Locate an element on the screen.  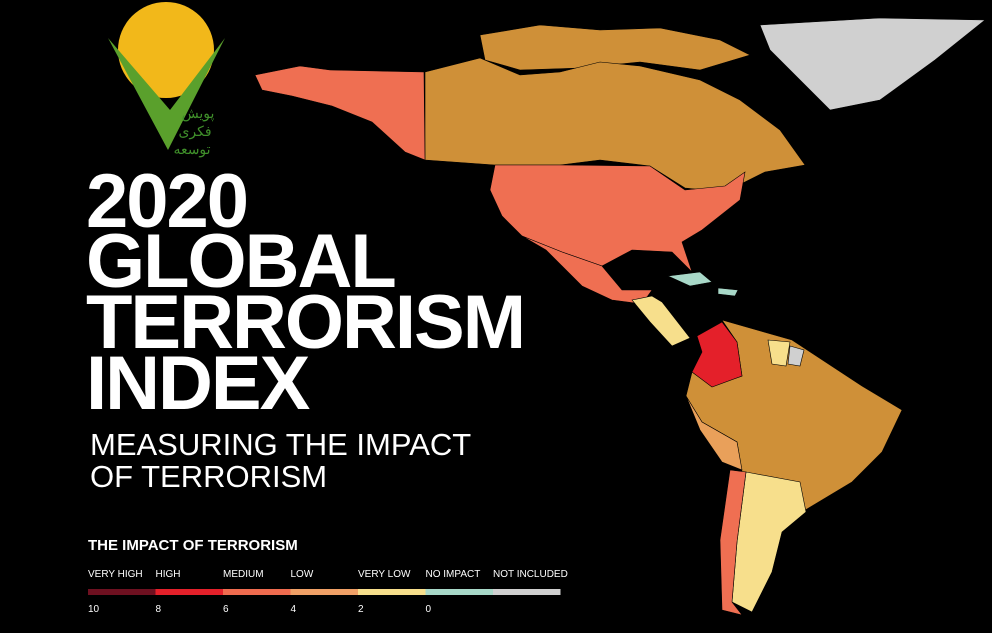
legend-scale: 6 is located at coordinates (226, 609).